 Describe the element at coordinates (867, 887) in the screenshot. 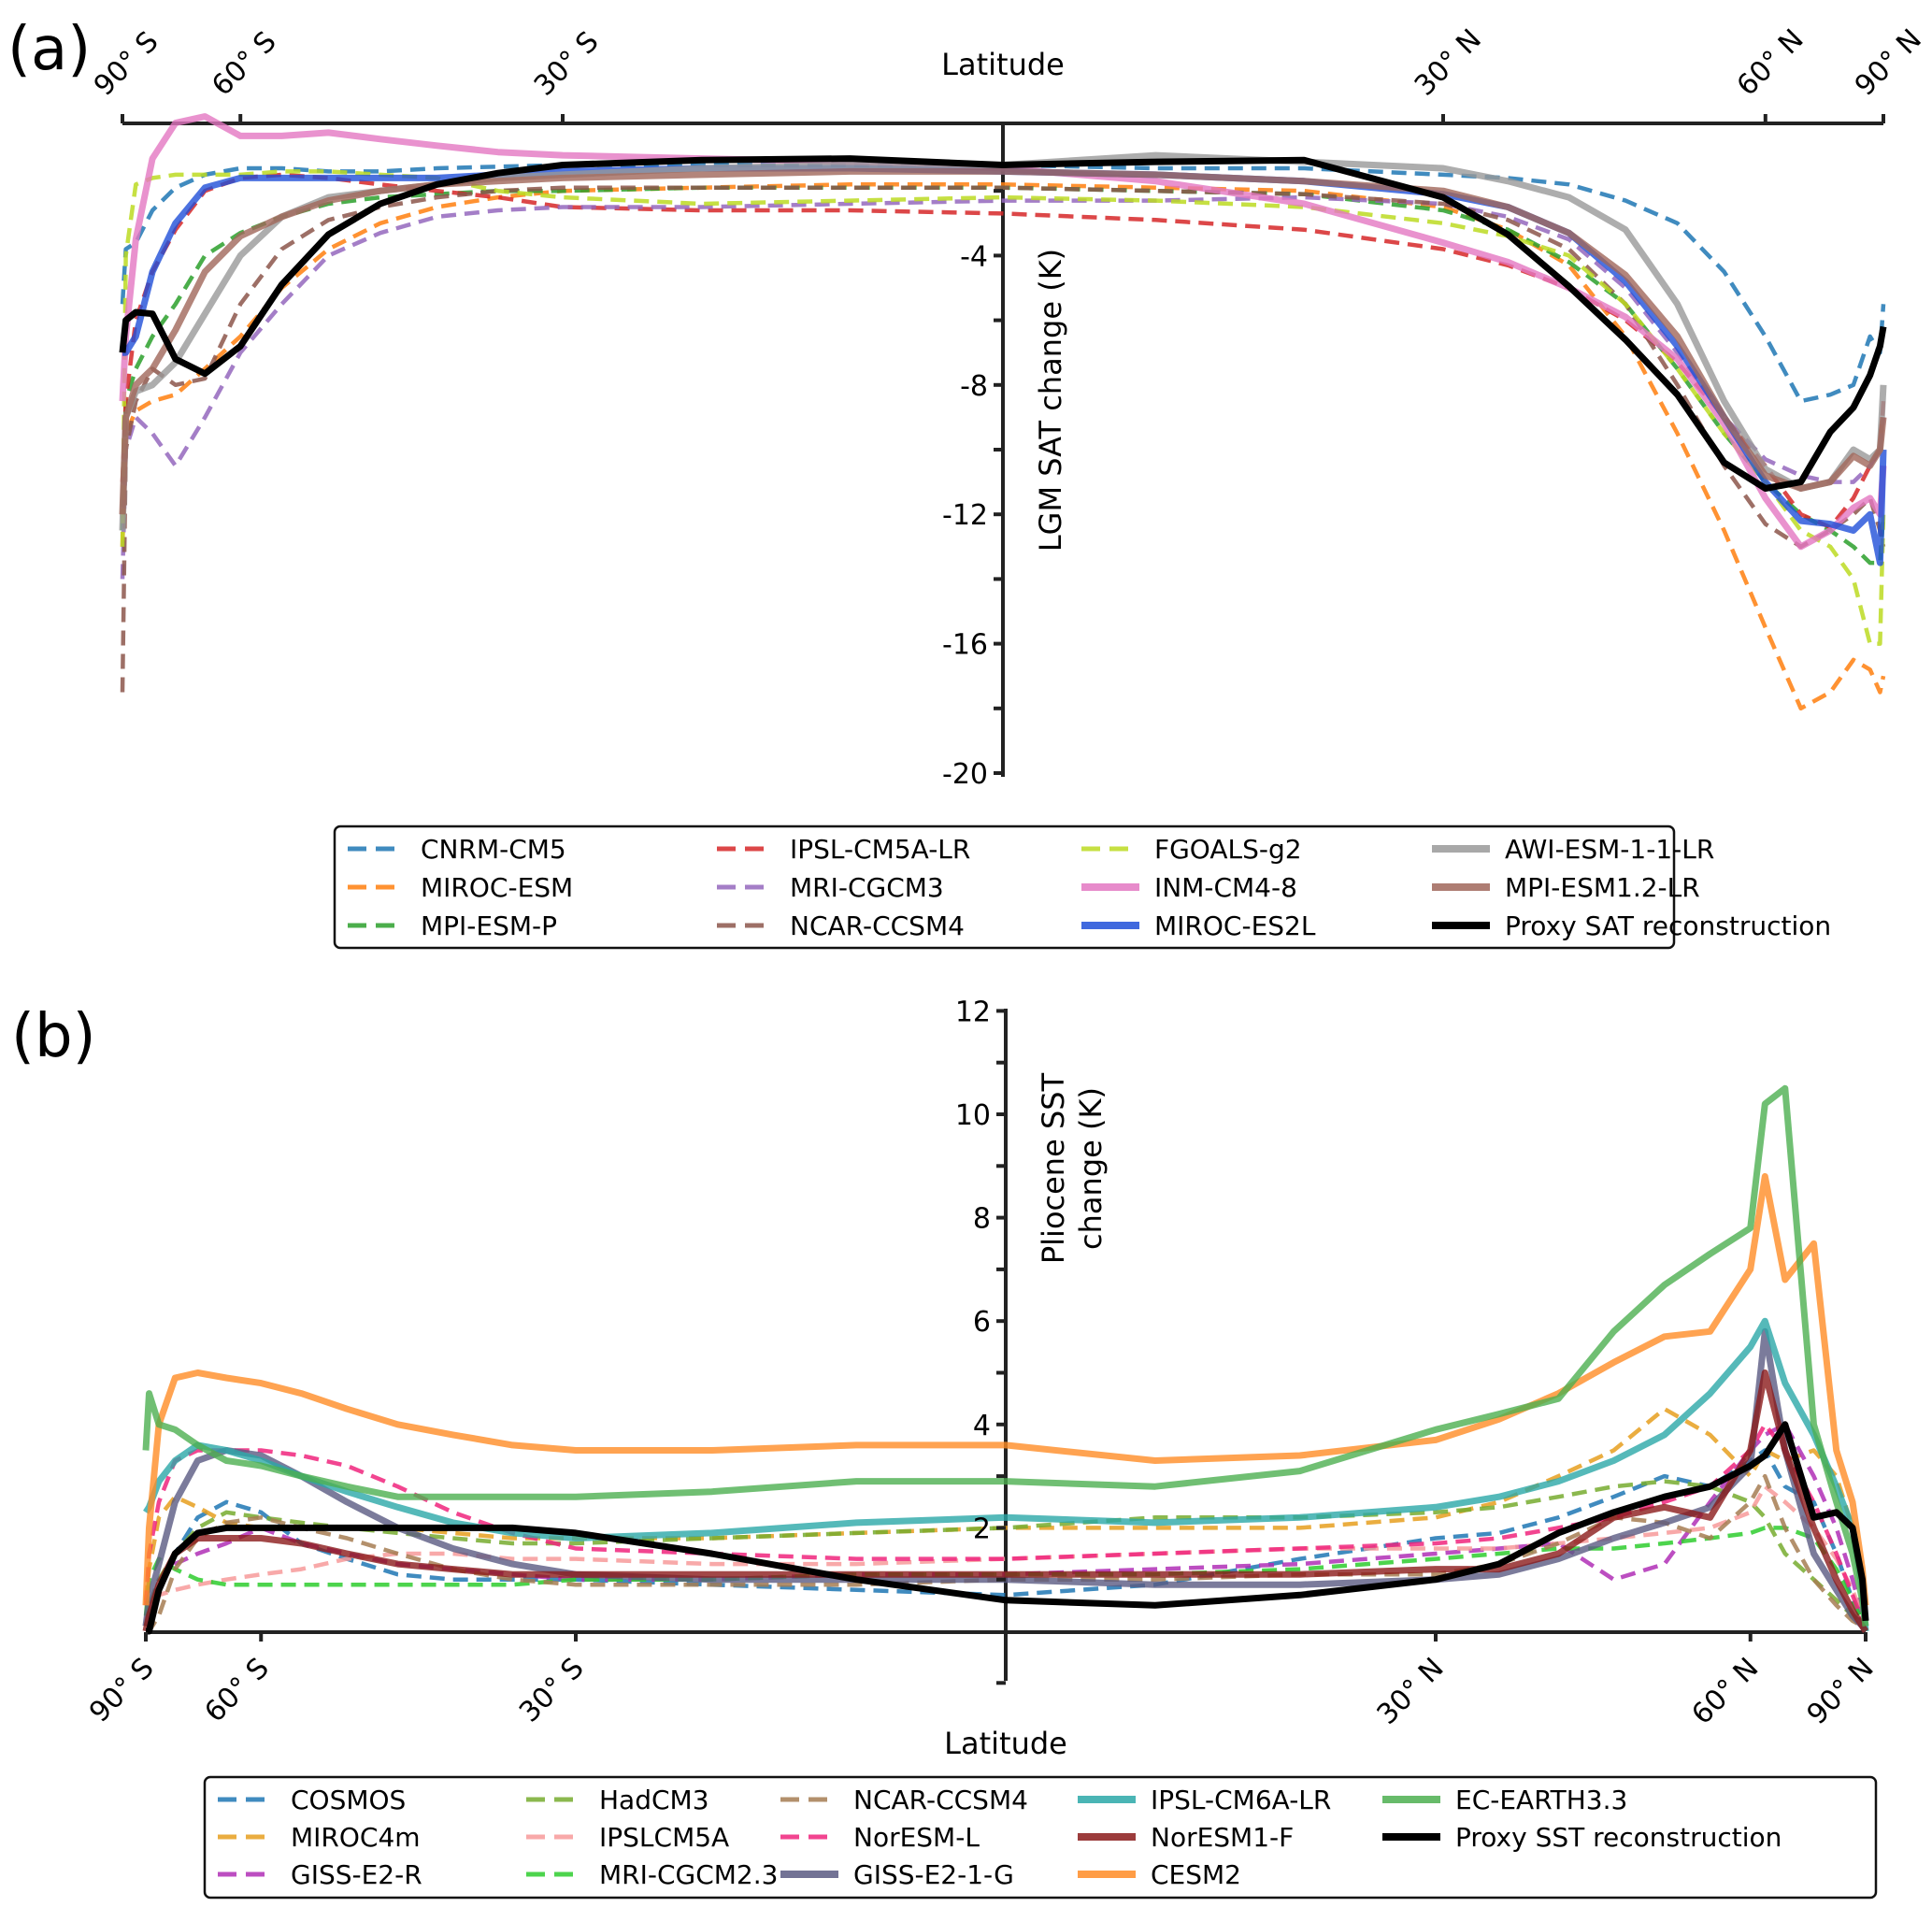

I see `legend-label: MRI-CGCM3` at that location.